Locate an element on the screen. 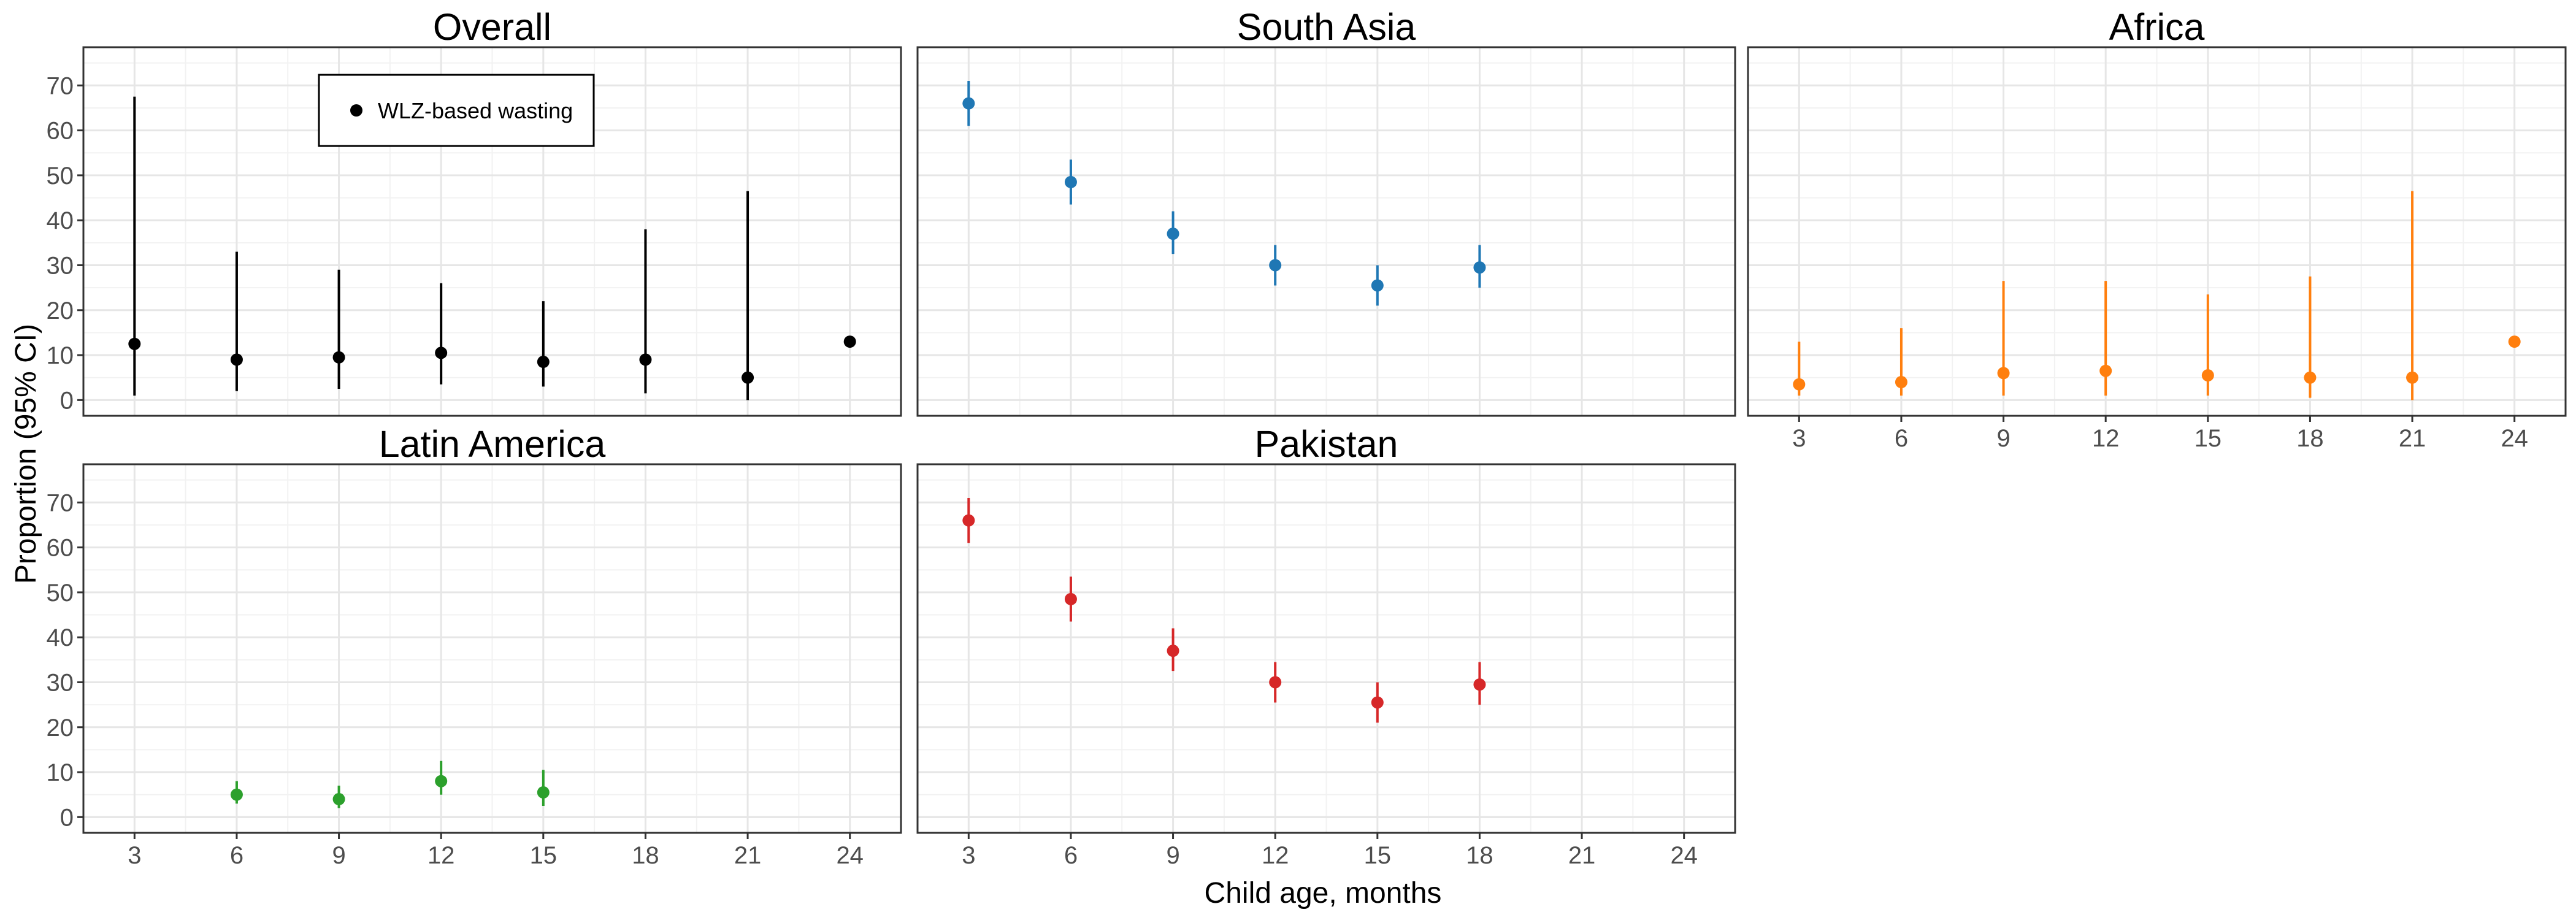 Image resolution: width=2576 pixels, height=923 pixels. legend-box is located at coordinates (456, 110).